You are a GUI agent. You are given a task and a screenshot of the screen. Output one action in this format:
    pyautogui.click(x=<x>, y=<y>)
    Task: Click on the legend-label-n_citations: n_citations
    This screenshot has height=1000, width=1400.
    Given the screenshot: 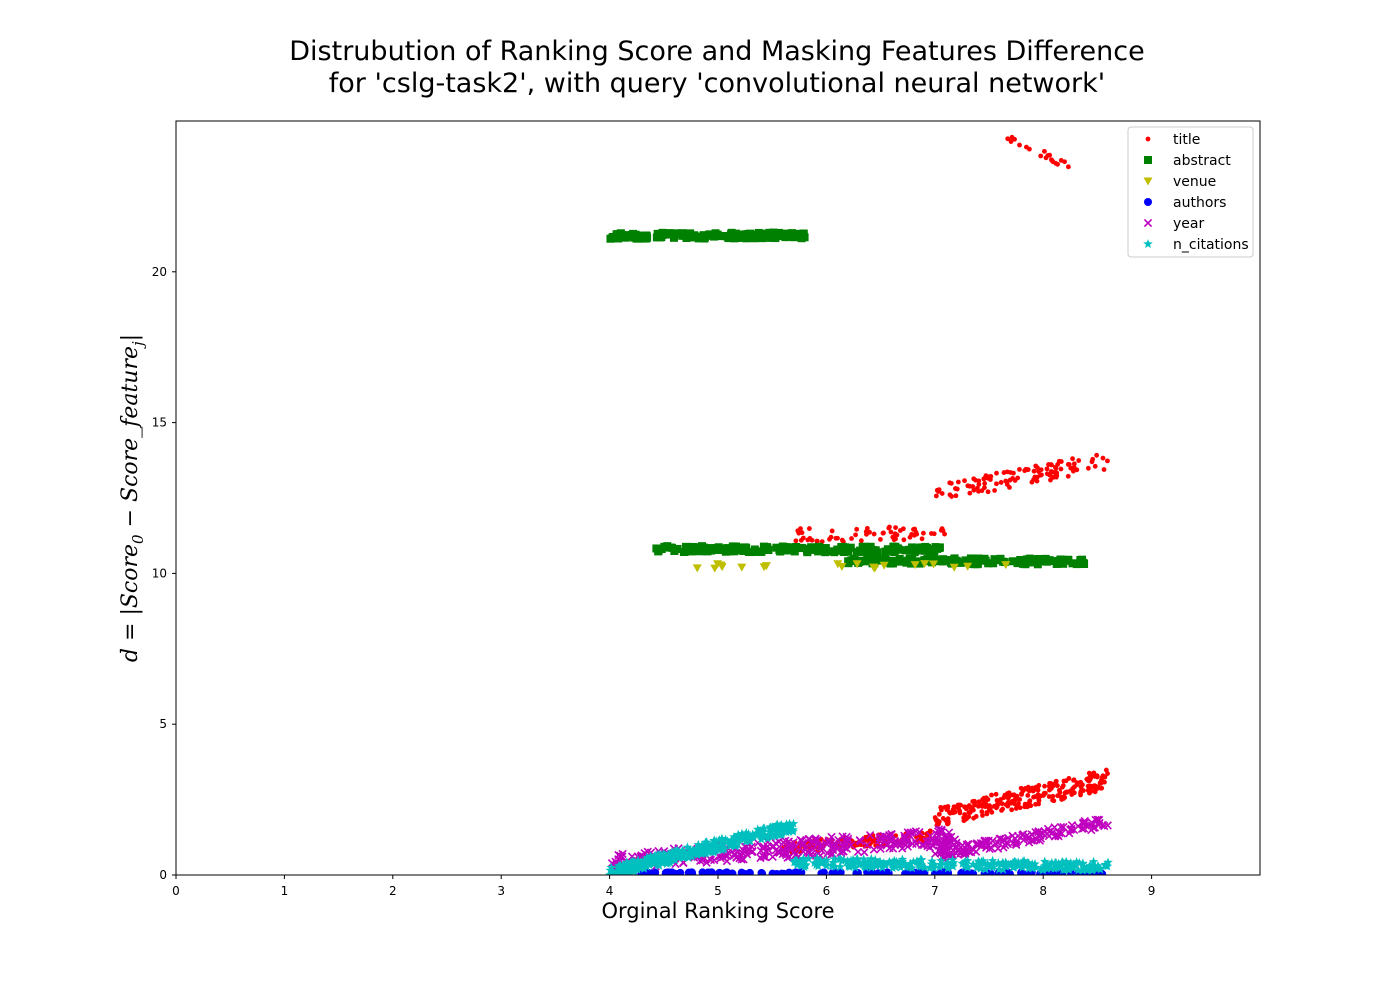 What is the action you would take?
    pyautogui.click(x=1211, y=245)
    